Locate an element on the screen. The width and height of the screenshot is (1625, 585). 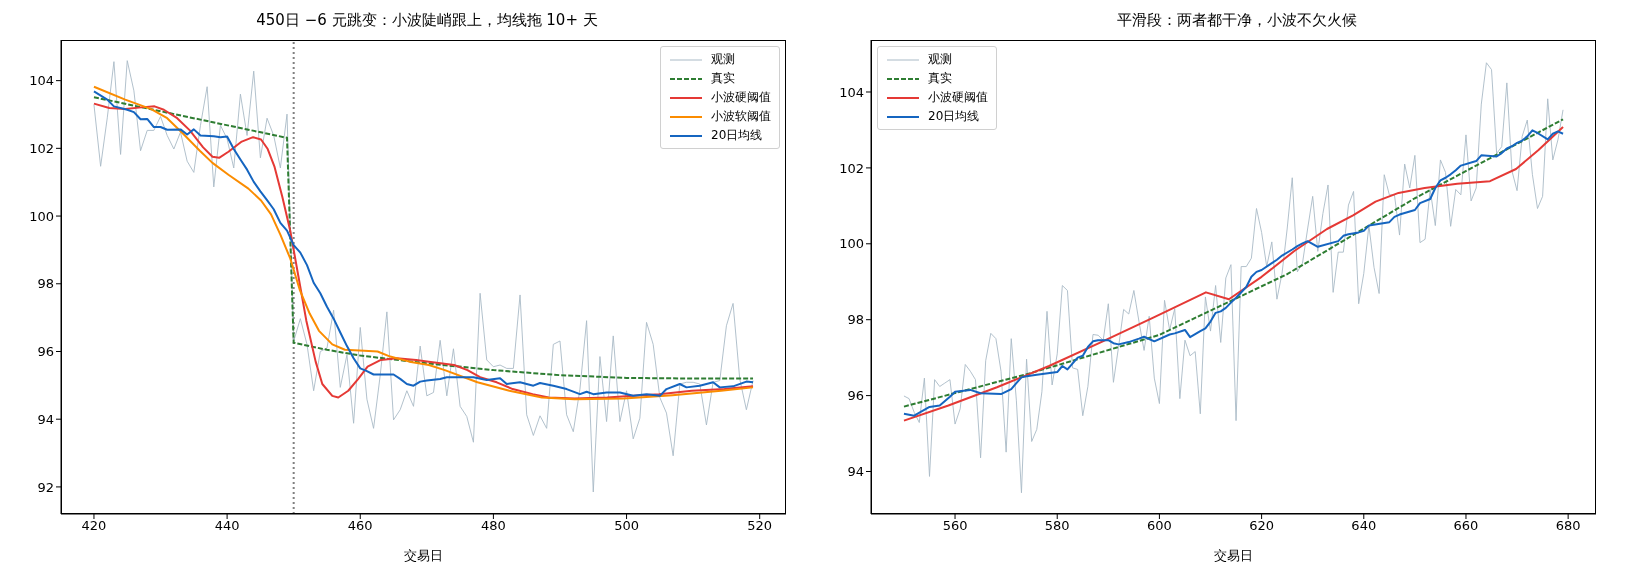
legend-label: 小波软阈值 is located at coordinates (741, 116).